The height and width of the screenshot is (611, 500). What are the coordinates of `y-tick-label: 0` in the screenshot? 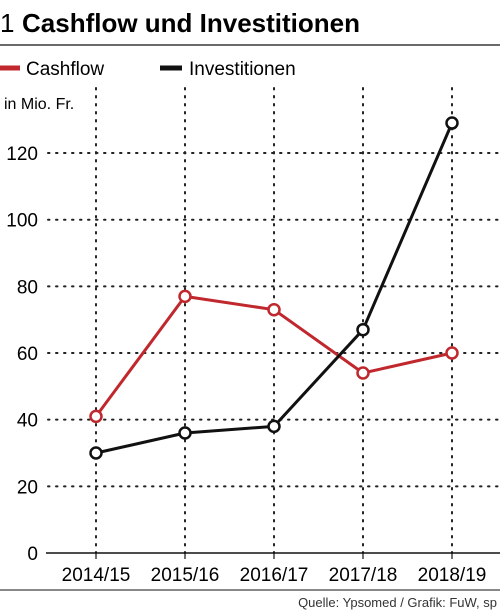 It's located at (32, 554).